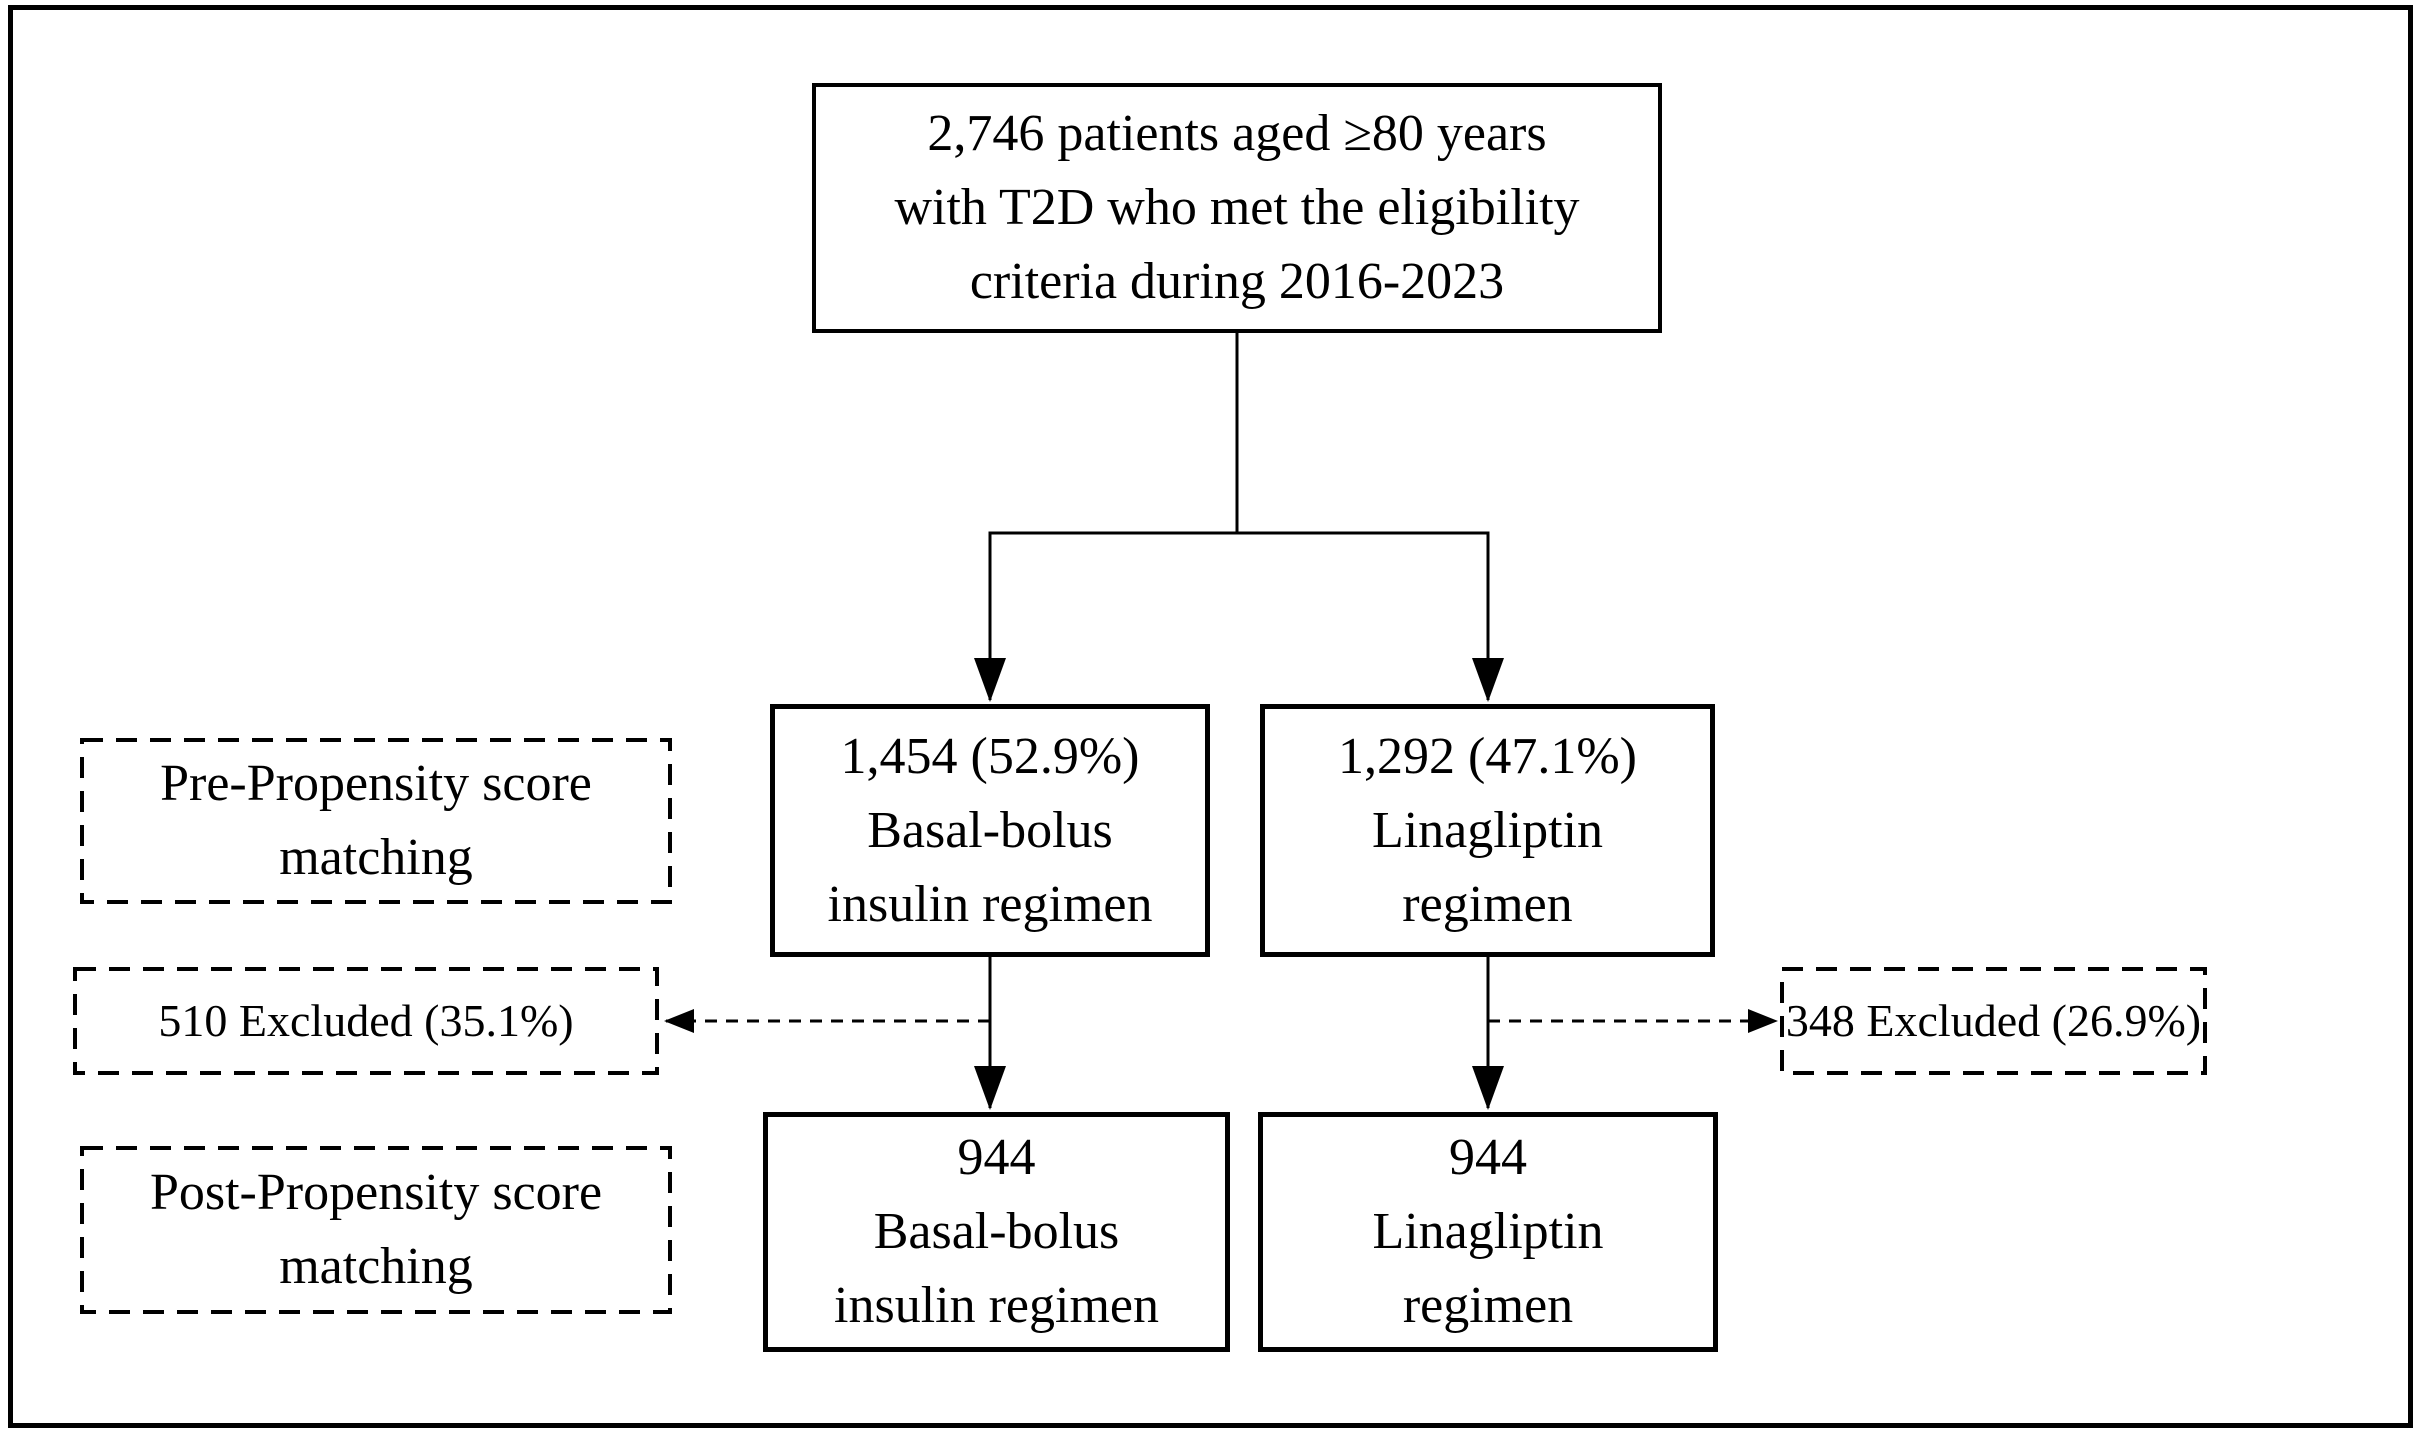 This screenshot has width=2424, height=1439. Describe the element at coordinates (996, 1232) in the screenshot. I see `box-basal-bolus-post: 944 Basal-bolus insulin regimen` at that location.